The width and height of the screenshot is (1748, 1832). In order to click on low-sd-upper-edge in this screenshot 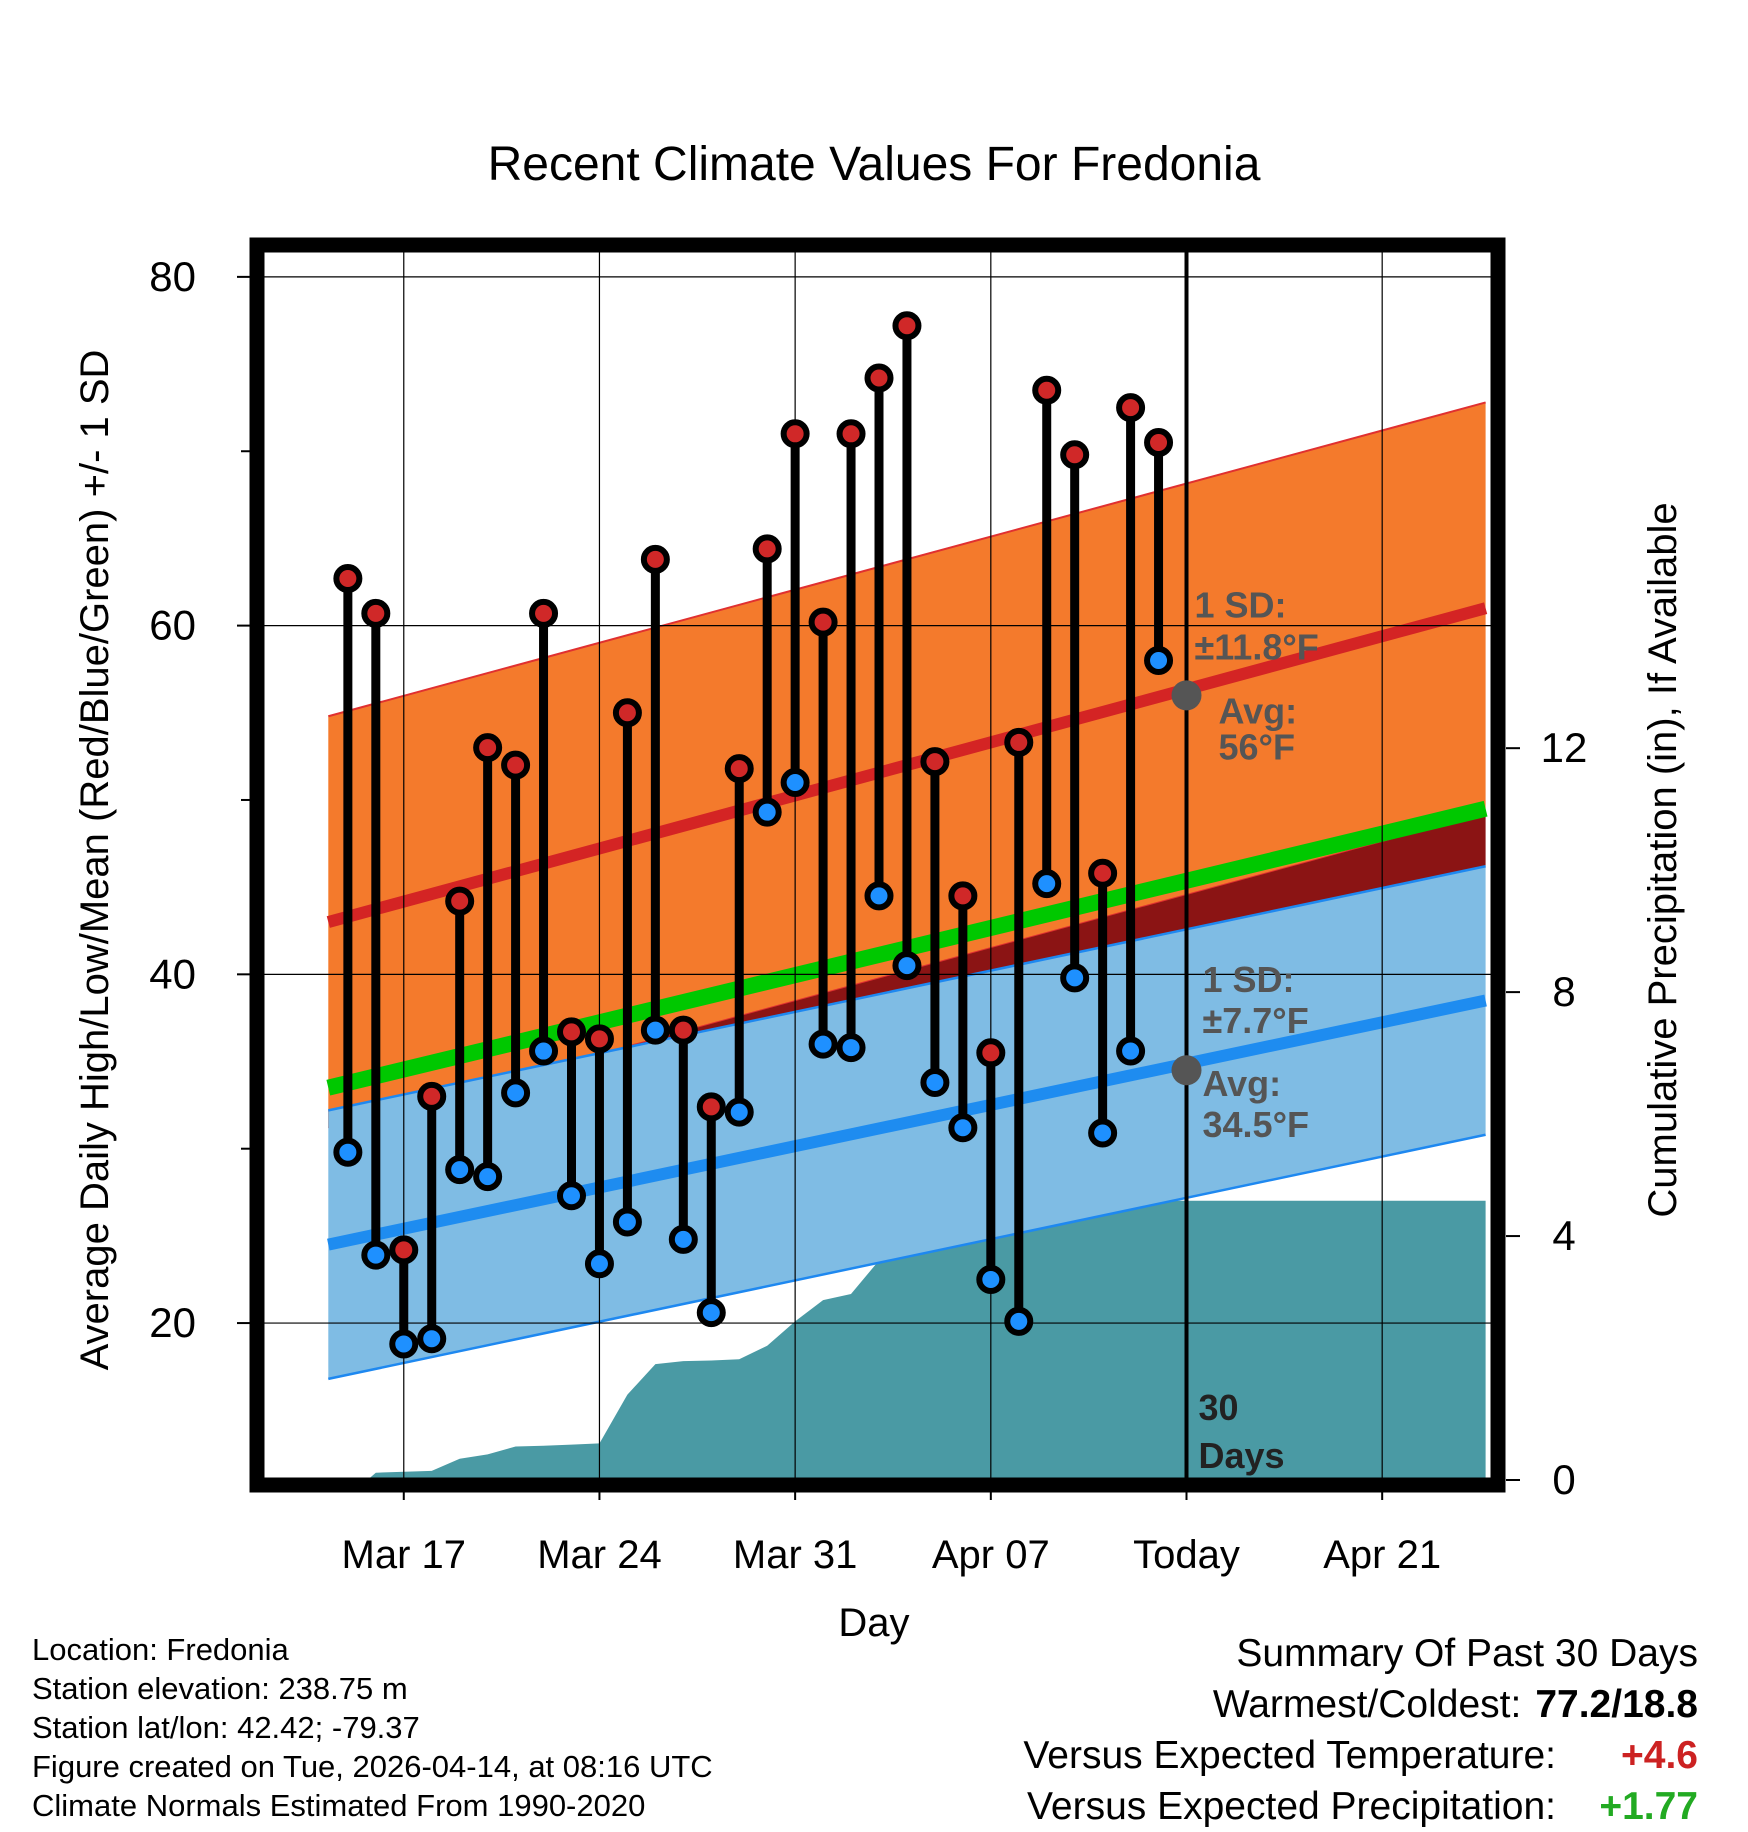, I will do `click(907, 988)`.